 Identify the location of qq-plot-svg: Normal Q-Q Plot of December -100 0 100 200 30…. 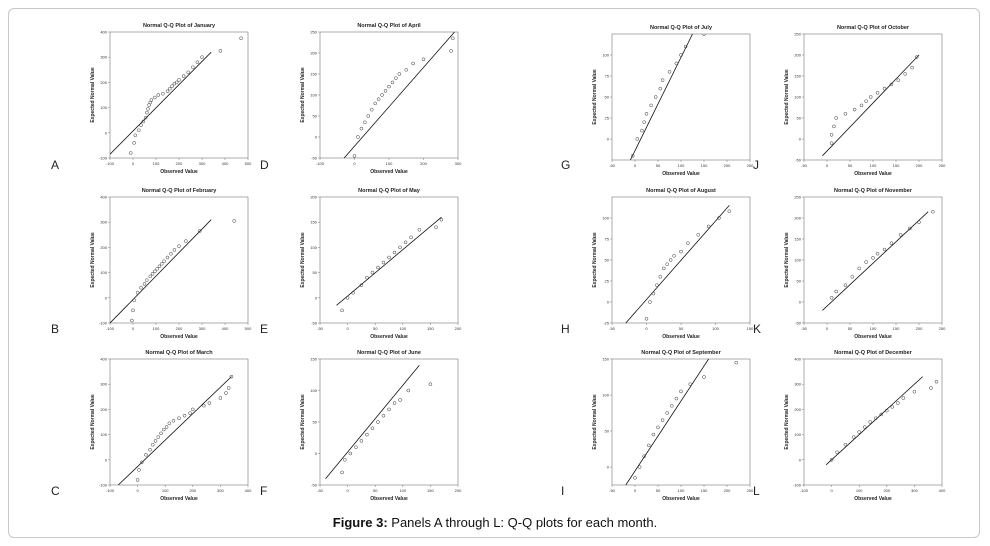
(865, 426).